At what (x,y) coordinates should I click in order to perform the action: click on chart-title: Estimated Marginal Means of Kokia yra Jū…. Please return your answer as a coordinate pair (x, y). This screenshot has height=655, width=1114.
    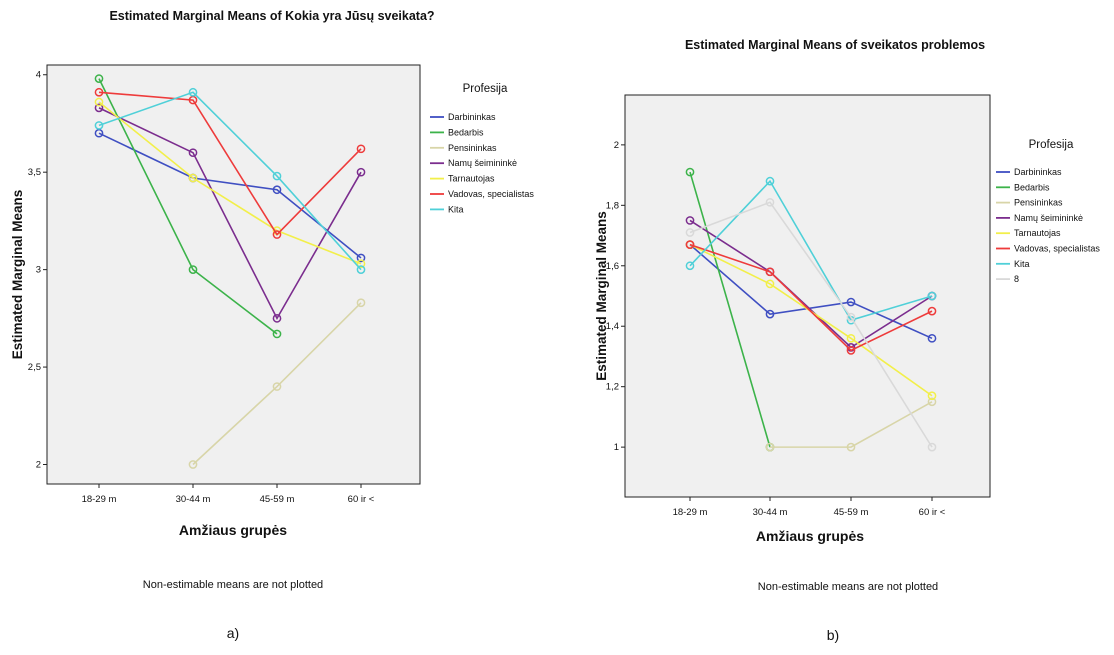
    Looking at the image, I should click on (271, 16).